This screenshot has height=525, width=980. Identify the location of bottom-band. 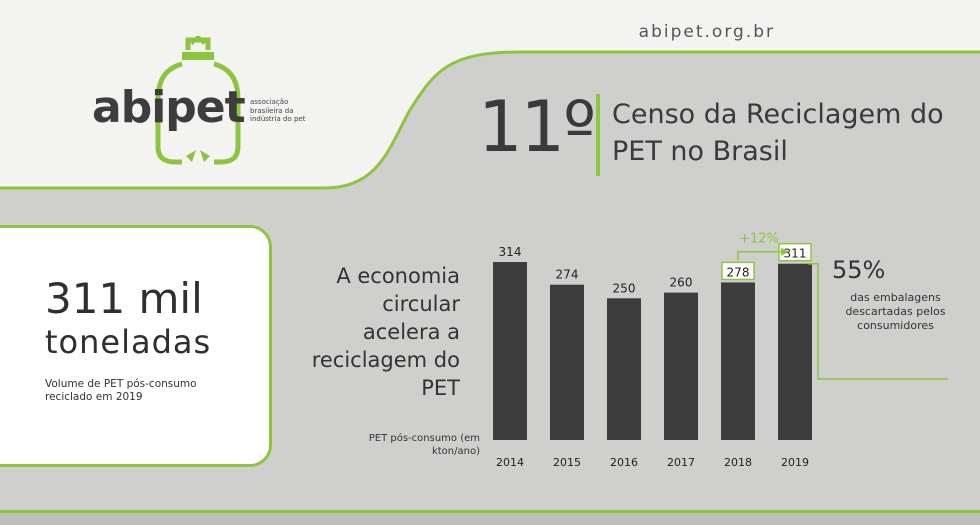
(490, 518).